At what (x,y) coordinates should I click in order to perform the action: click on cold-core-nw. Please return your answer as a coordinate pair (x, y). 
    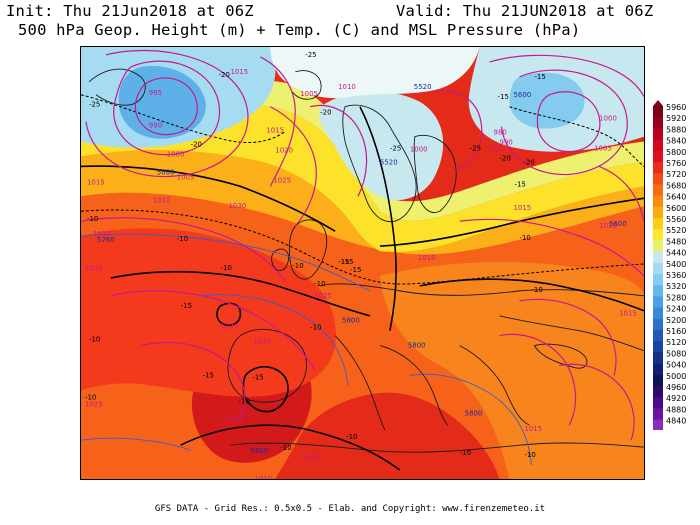
    Looking at the image, I should click on (162, 102).